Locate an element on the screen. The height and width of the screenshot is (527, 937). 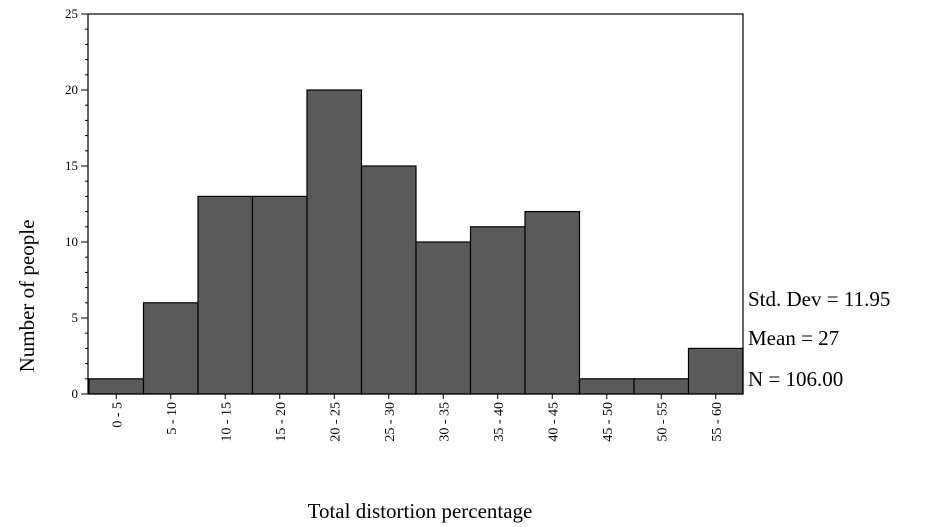
y-axis: 0 5 10 15 20 25 is located at coordinates (76, 203).